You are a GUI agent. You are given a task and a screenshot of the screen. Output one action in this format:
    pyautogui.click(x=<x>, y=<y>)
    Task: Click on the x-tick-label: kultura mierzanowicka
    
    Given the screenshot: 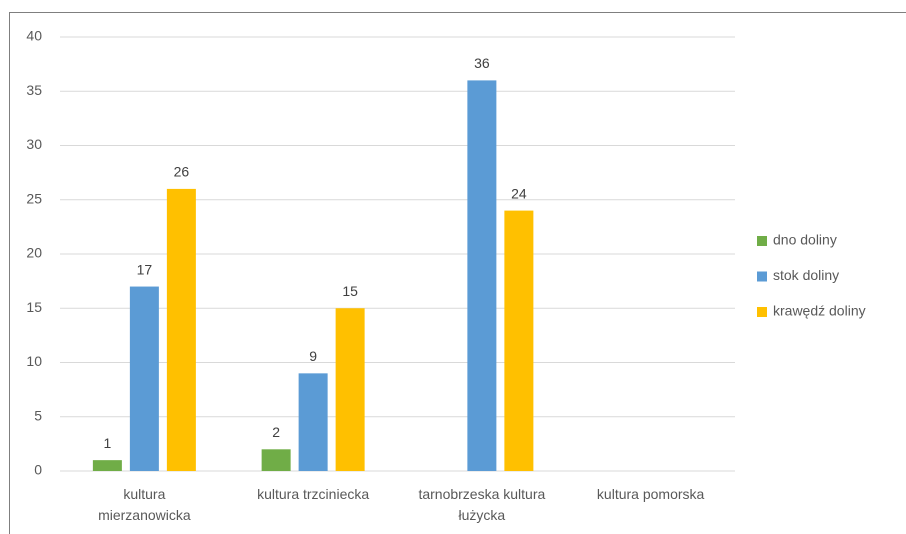 What is the action you would take?
    pyautogui.click(x=144, y=504)
    